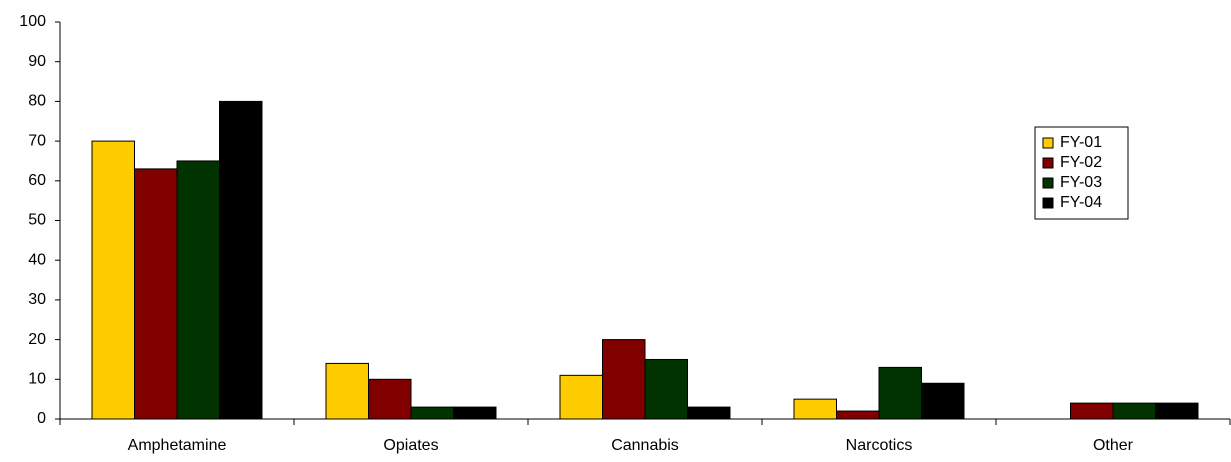 The height and width of the screenshot is (462, 1231). Describe the element at coordinates (1081, 202) in the screenshot. I see `legend-label: FY-04` at that location.